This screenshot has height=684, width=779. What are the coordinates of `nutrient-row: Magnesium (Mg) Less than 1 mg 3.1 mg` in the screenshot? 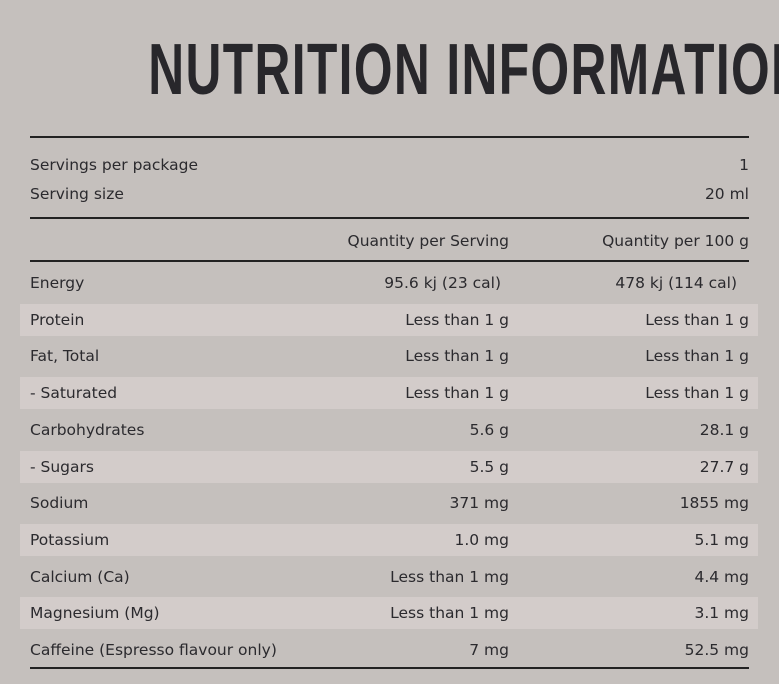 It's located at (389, 613).